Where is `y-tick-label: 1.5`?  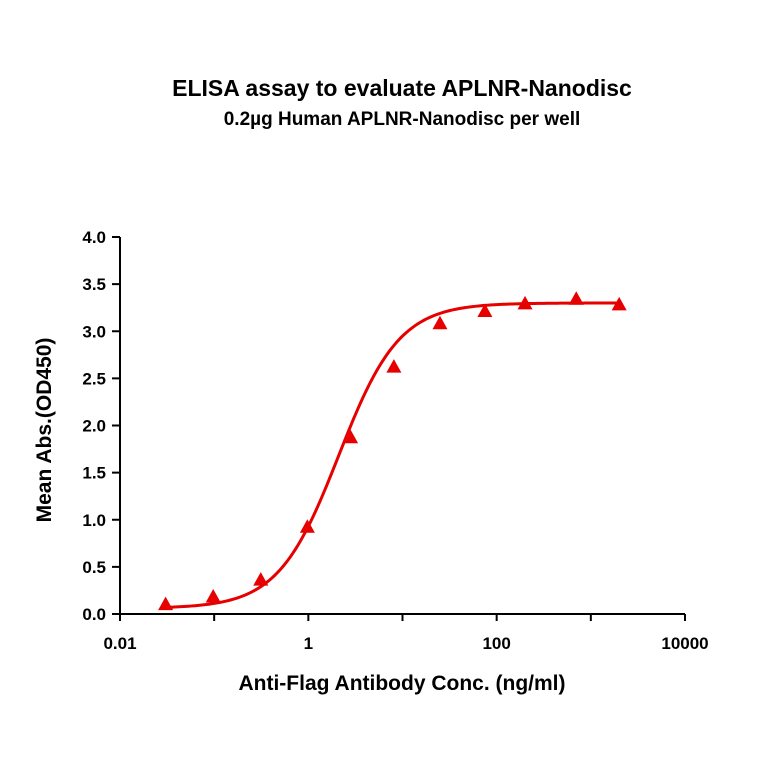
y-tick-label: 1.5 is located at coordinates (94, 473).